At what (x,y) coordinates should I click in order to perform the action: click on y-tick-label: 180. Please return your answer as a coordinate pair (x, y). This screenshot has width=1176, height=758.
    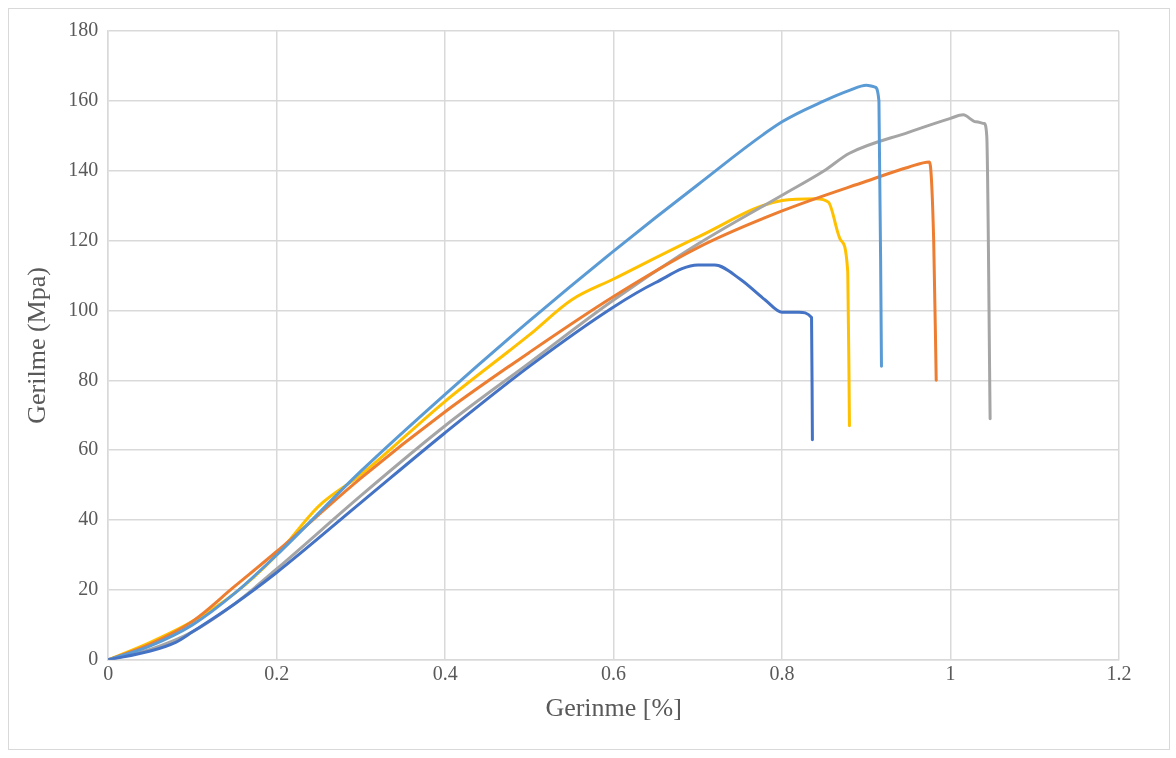
    Looking at the image, I should click on (83, 29).